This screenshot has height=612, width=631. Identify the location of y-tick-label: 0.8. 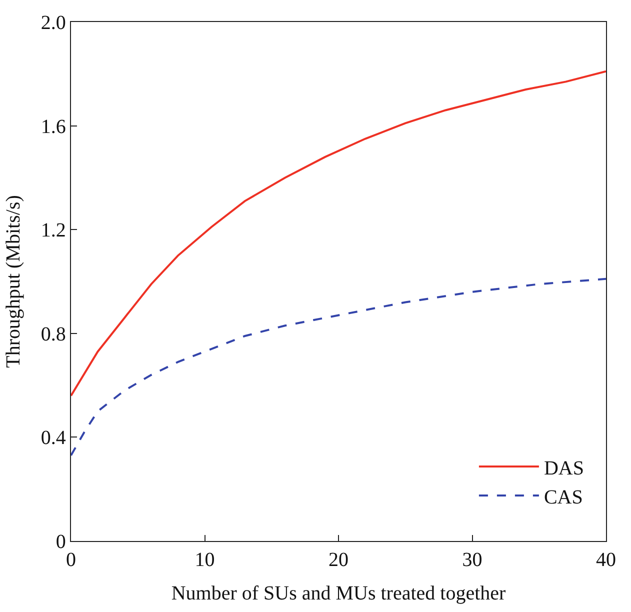
(53, 334).